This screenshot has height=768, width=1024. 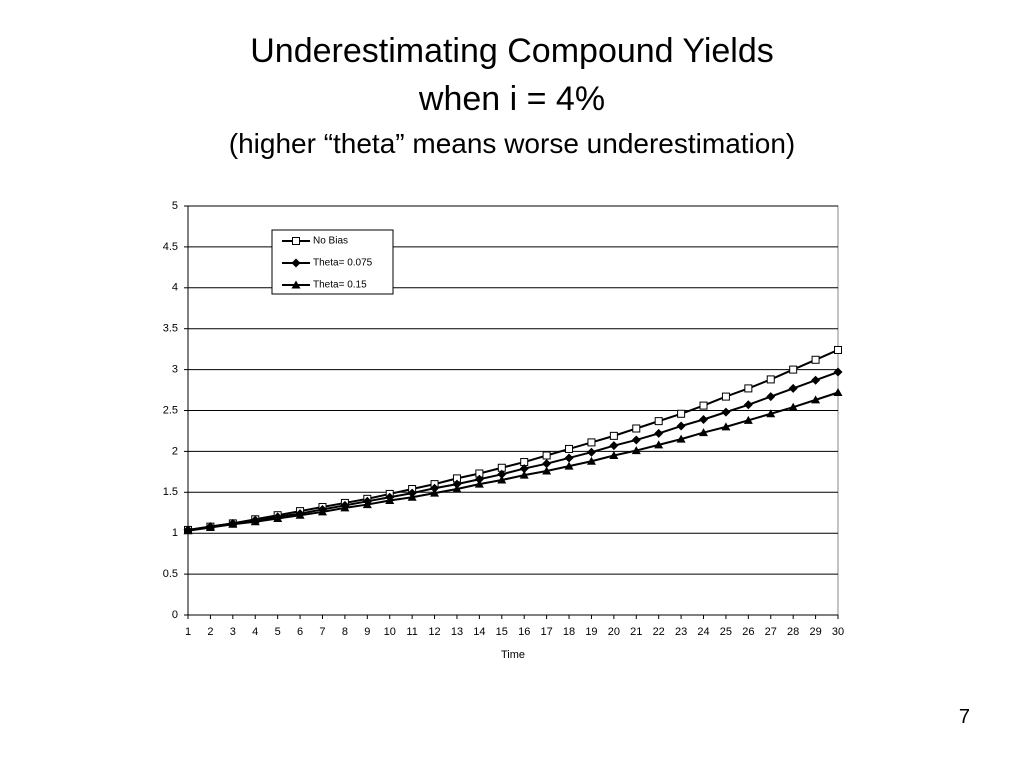 What do you see at coordinates (411, 632) in the screenshot?
I see `x-tick-label: 11` at bounding box center [411, 632].